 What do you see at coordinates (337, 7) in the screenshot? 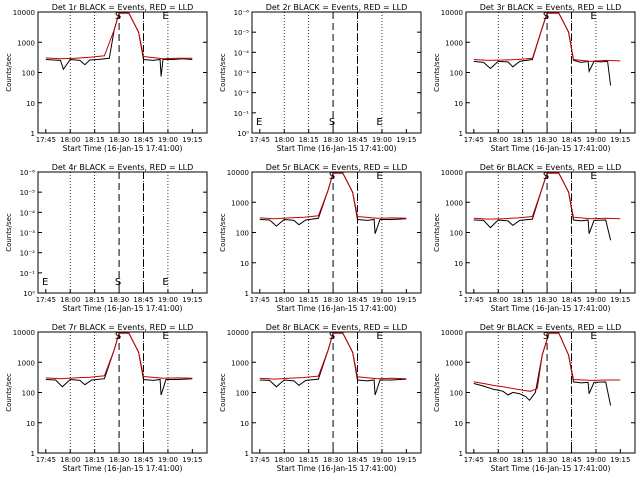
I see `panel-title: Det 2r BLACK = Events, RED = LLD` at bounding box center [337, 7].